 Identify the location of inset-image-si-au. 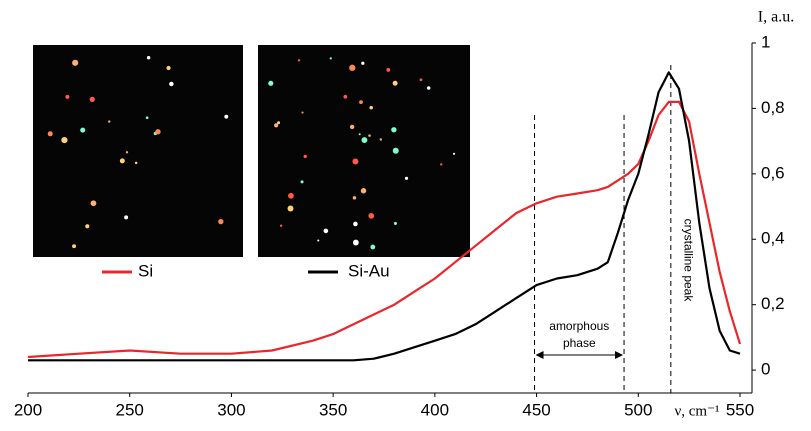
(364, 151).